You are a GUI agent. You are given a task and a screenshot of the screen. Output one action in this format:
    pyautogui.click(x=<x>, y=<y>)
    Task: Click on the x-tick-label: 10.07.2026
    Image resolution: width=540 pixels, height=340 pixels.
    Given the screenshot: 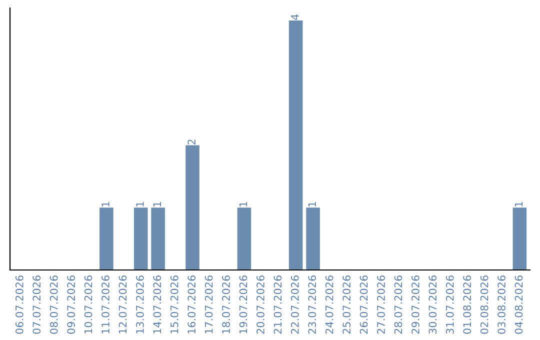 What is the action you would take?
    pyautogui.click(x=88, y=305)
    